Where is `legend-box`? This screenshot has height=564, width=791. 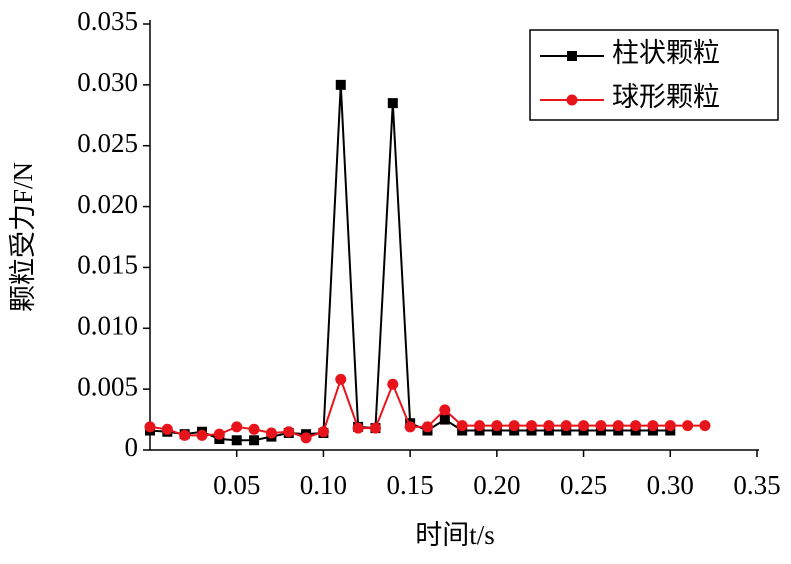
legend-box is located at coordinates (654, 75).